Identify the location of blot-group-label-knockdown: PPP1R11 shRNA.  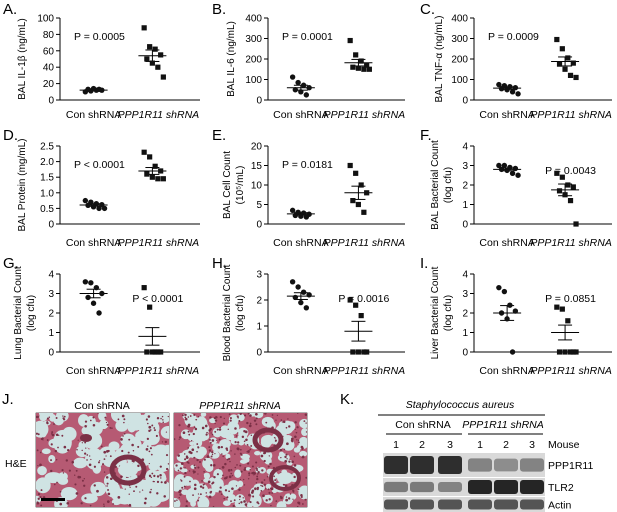
(503, 425).